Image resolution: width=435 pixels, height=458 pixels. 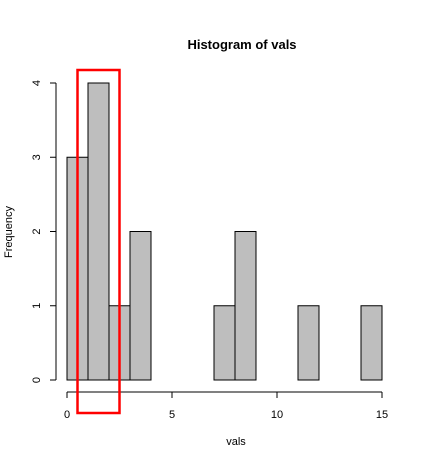 What do you see at coordinates (67, 415) in the screenshot?
I see `x-tick-label: 0` at bounding box center [67, 415].